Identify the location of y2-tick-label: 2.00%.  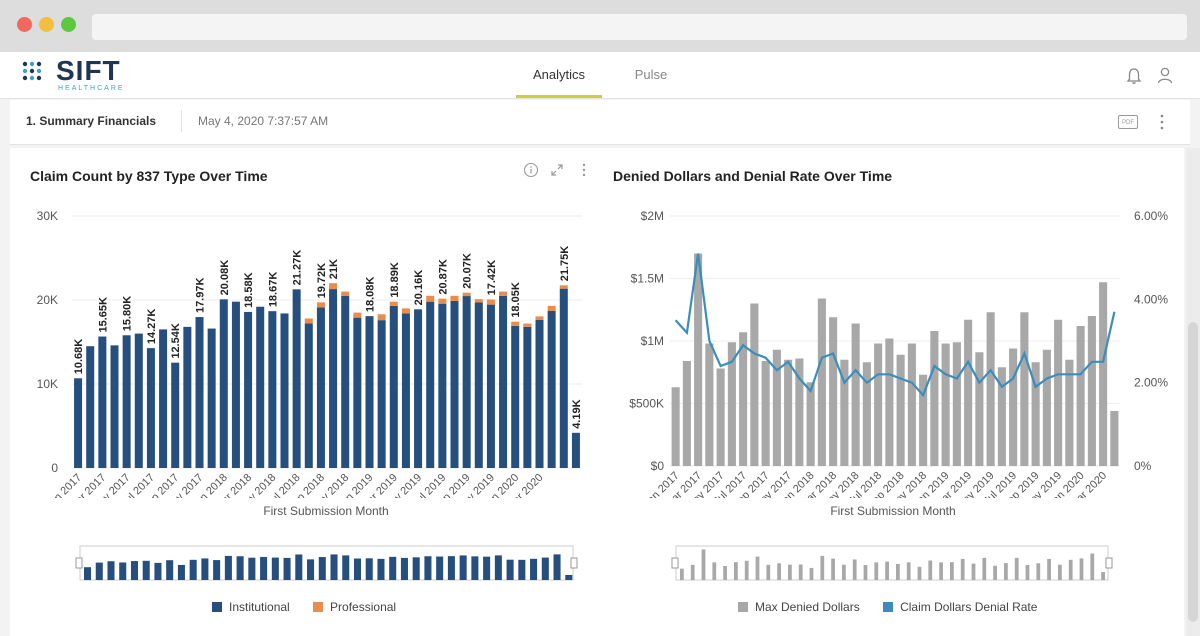
(1151, 383).